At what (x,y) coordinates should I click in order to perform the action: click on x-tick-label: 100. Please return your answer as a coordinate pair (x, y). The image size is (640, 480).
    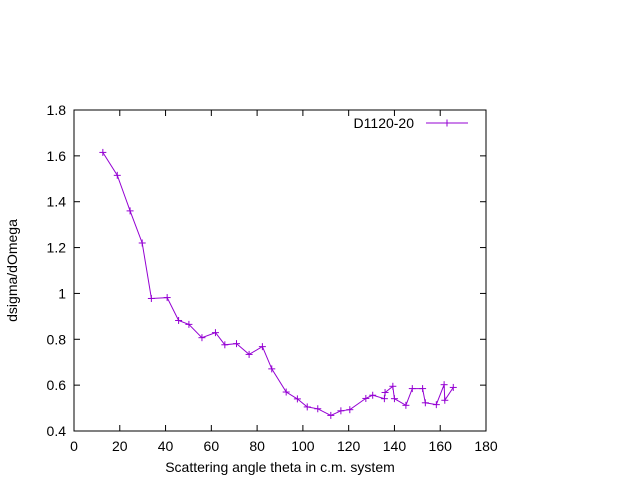
    Looking at the image, I should click on (303, 446).